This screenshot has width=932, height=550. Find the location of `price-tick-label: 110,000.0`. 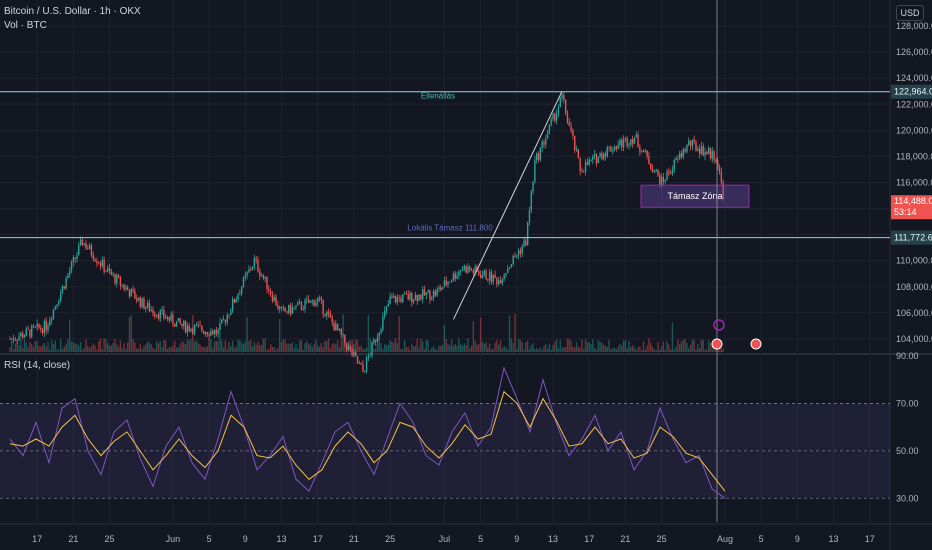

price-tick-label: 110,000.0 is located at coordinates (914, 261).